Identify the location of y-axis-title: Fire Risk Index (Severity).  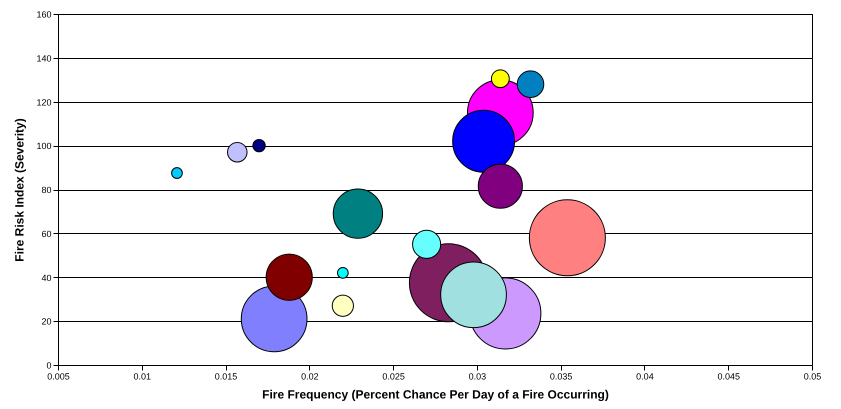
(19, 190).